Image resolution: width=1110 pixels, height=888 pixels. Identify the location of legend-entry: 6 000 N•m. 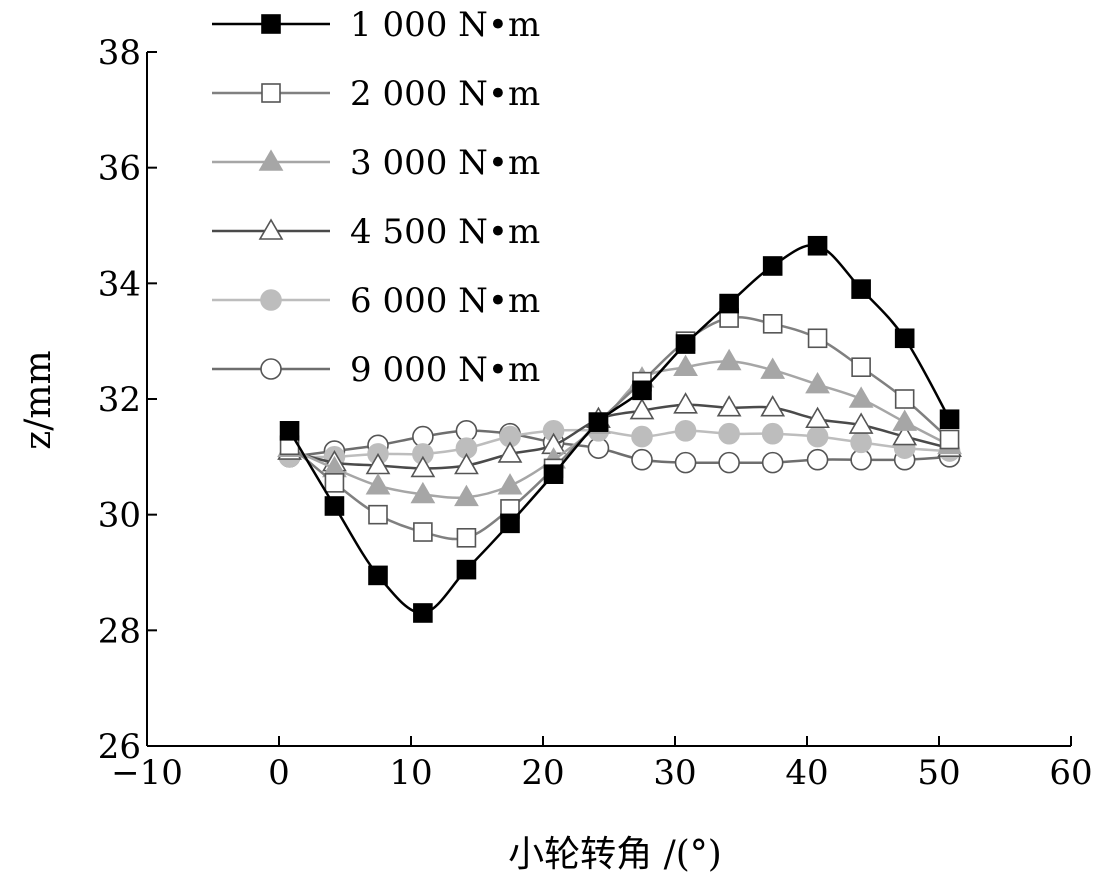
(376, 301).